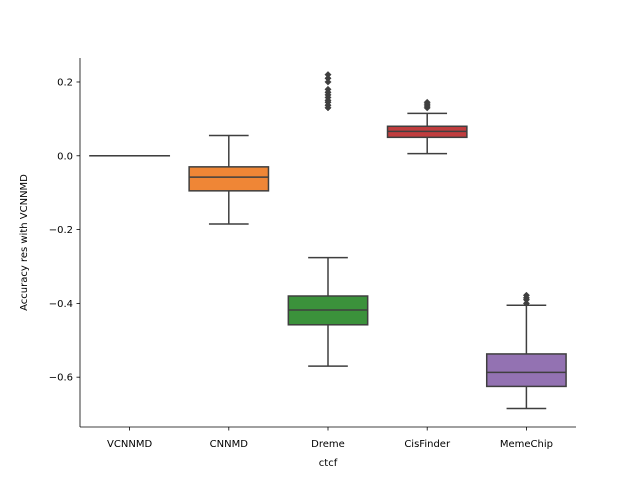  Describe the element at coordinates (526, 444) in the screenshot. I see `x-tick-label: MemeChip` at that location.